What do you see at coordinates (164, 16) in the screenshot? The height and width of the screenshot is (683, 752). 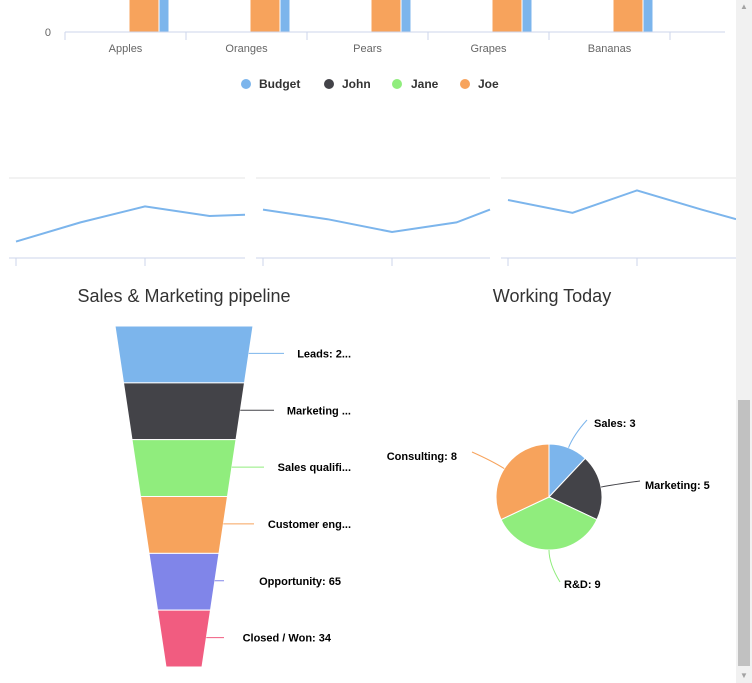 I see `bar-budget-apples` at bounding box center [164, 16].